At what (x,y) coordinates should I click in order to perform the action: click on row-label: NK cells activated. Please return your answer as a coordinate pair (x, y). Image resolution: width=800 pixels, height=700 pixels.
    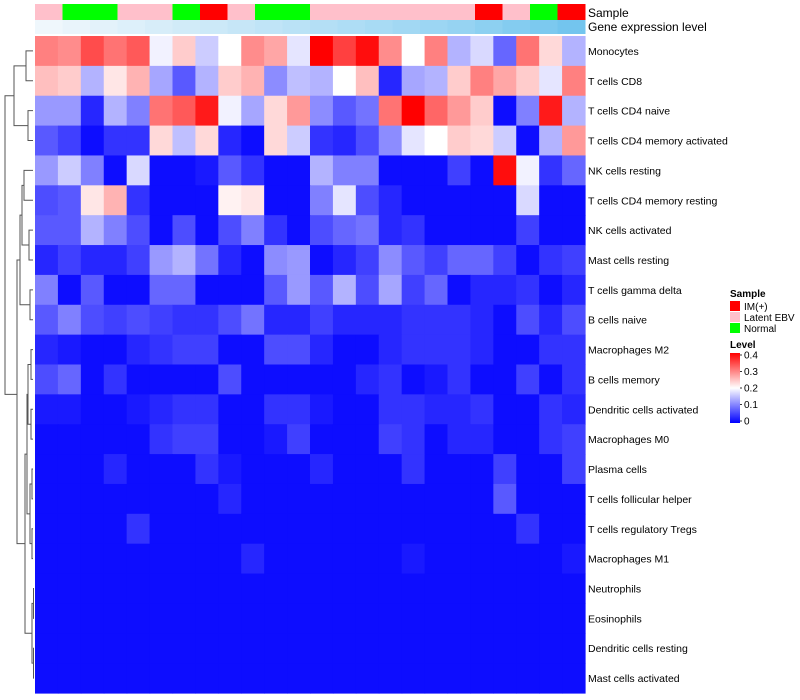
    Looking at the image, I should click on (630, 231).